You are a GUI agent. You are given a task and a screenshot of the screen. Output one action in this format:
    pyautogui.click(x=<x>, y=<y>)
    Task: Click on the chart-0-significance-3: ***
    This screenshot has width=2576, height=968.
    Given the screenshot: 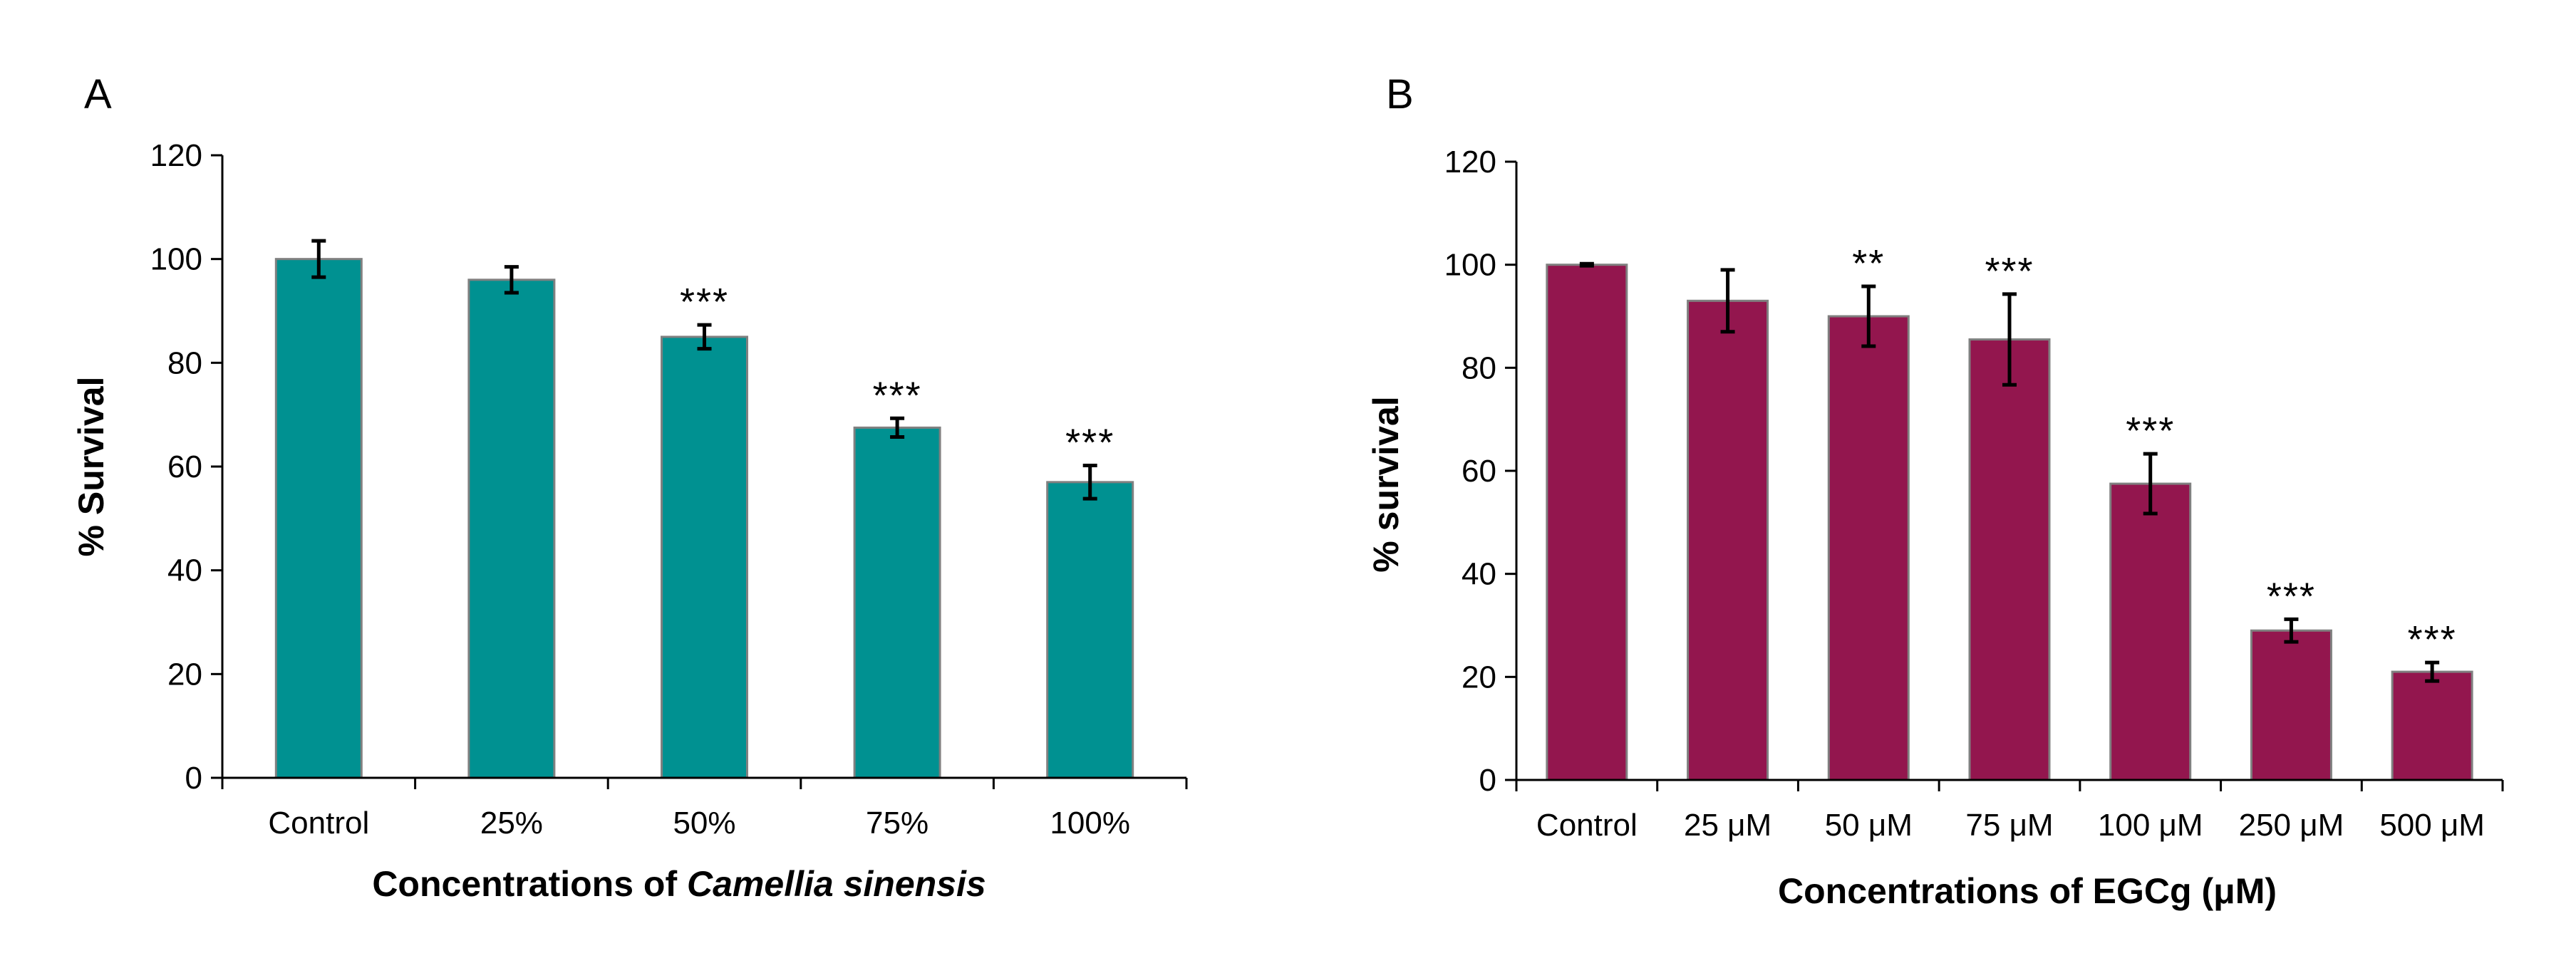 What is the action you would take?
    pyautogui.click(x=898, y=395)
    